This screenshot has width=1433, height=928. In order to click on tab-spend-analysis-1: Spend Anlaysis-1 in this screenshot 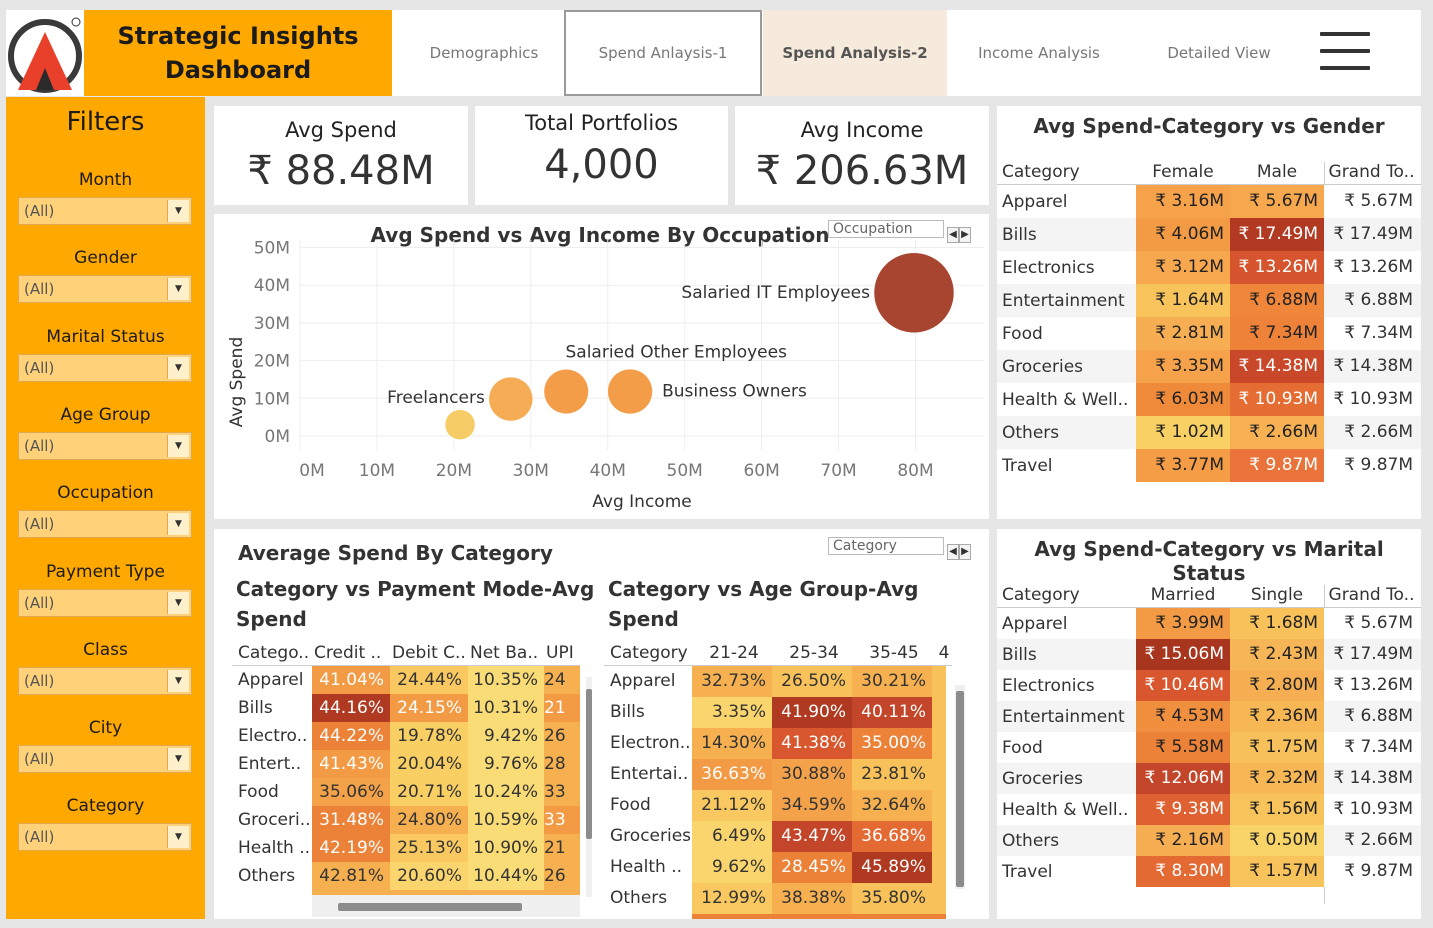, I will do `click(663, 53)`.